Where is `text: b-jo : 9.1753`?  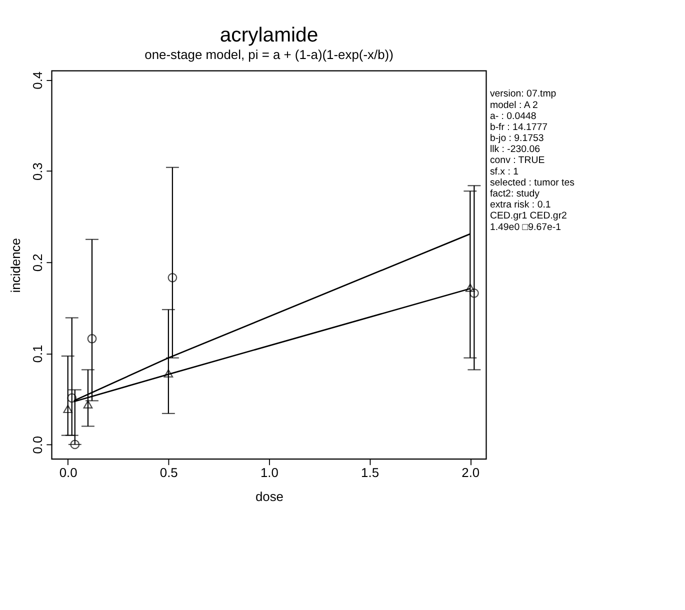 text: b-jo : 9.1753 is located at coordinates (517, 138).